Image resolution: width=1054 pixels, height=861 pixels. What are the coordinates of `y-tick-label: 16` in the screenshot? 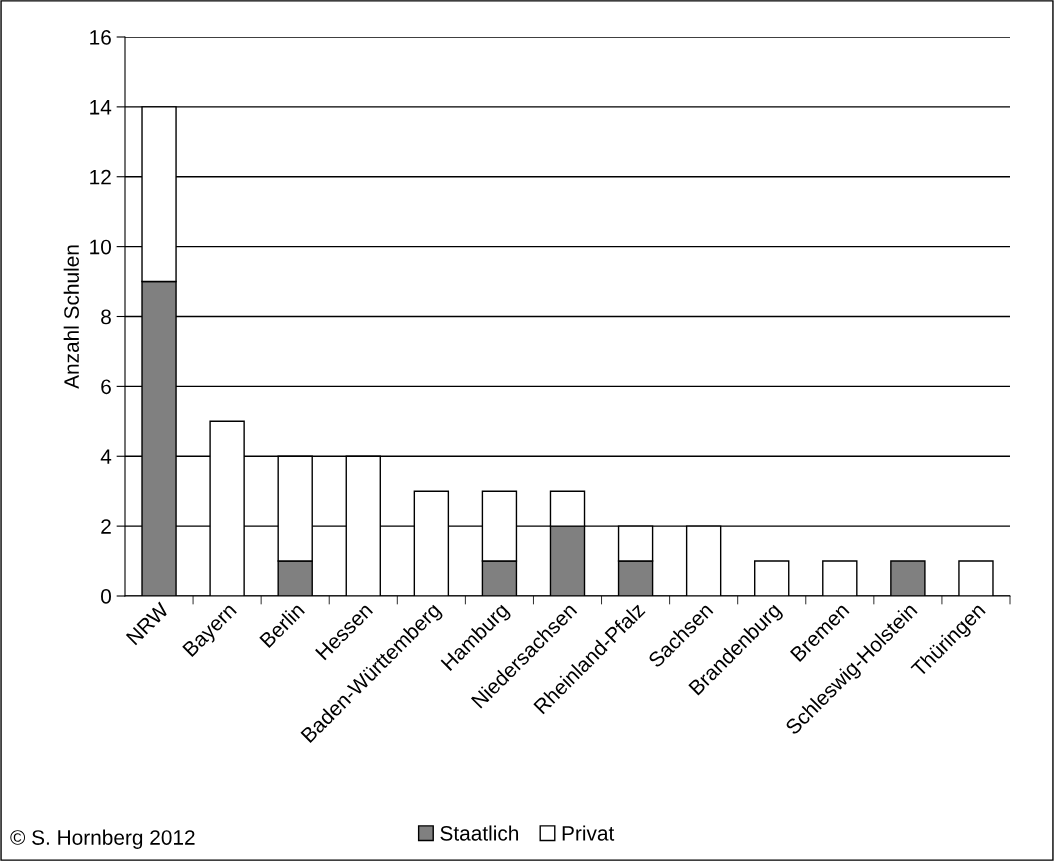 It's located at (100, 37).